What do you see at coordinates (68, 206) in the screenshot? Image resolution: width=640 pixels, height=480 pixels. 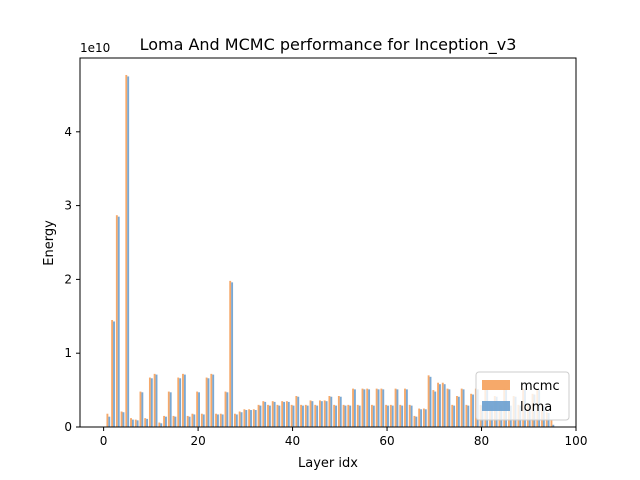 I see `y-tick-label: 3` at bounding box center [68, 206].